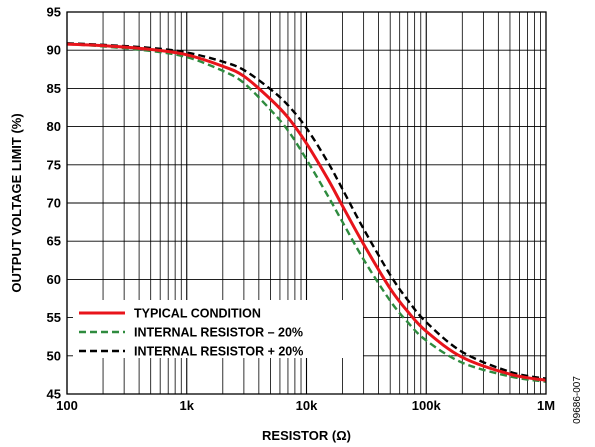 This screenshot has height=447, width=595. I want to click on x-tick-label: 100, so click(67, 405).